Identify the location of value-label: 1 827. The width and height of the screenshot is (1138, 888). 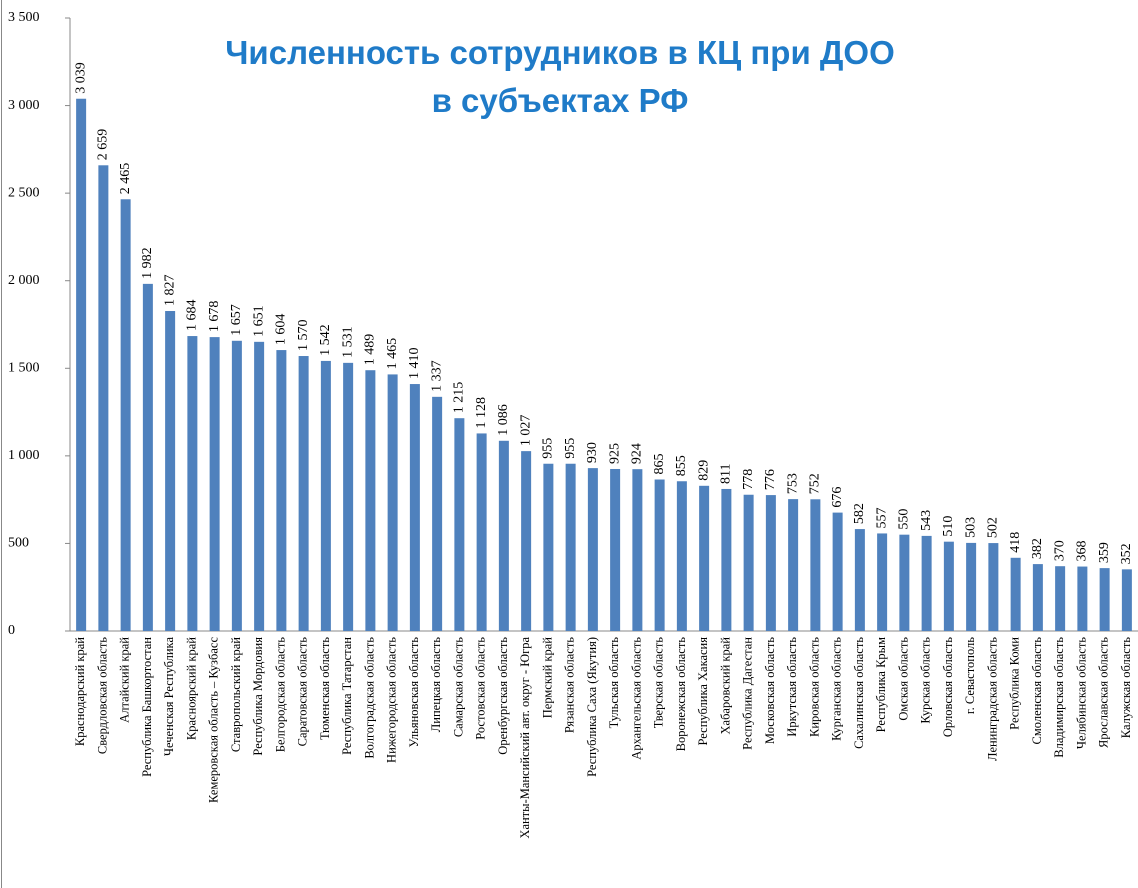
(169, 291).